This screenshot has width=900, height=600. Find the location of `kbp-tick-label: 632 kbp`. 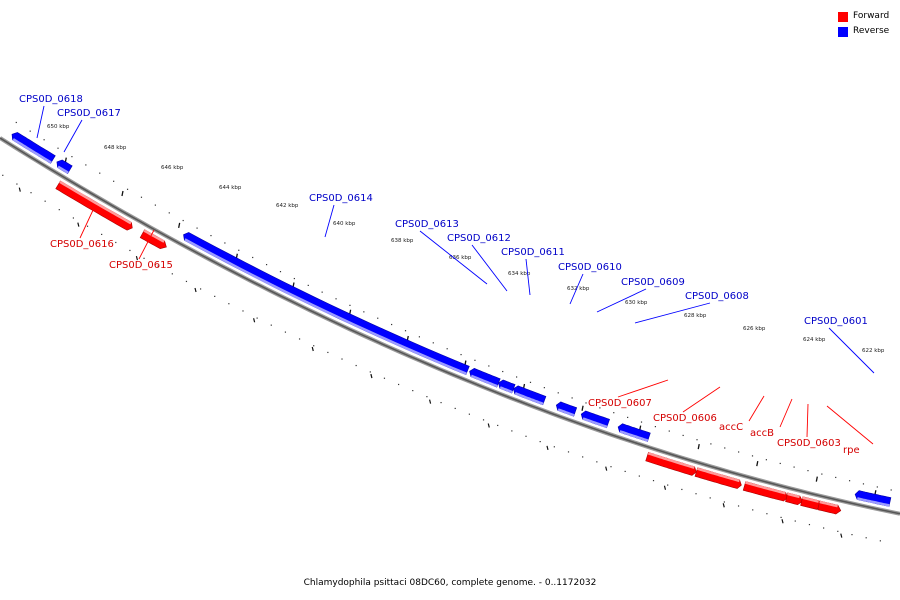

kbp-tick-label: 632 kbp is located at coordinates (578, 289).